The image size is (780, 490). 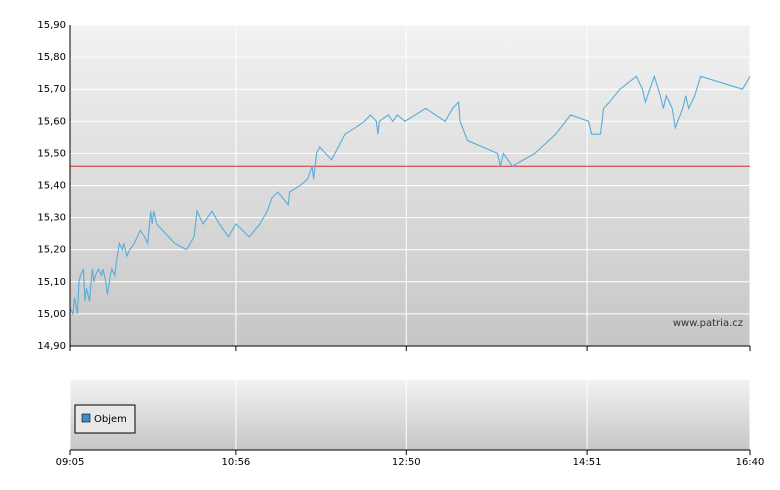 What do you see at coordinates (51, 57) in the screenshot?
I see `y-tick-label: 15,80` at bounding box center [51, 57].